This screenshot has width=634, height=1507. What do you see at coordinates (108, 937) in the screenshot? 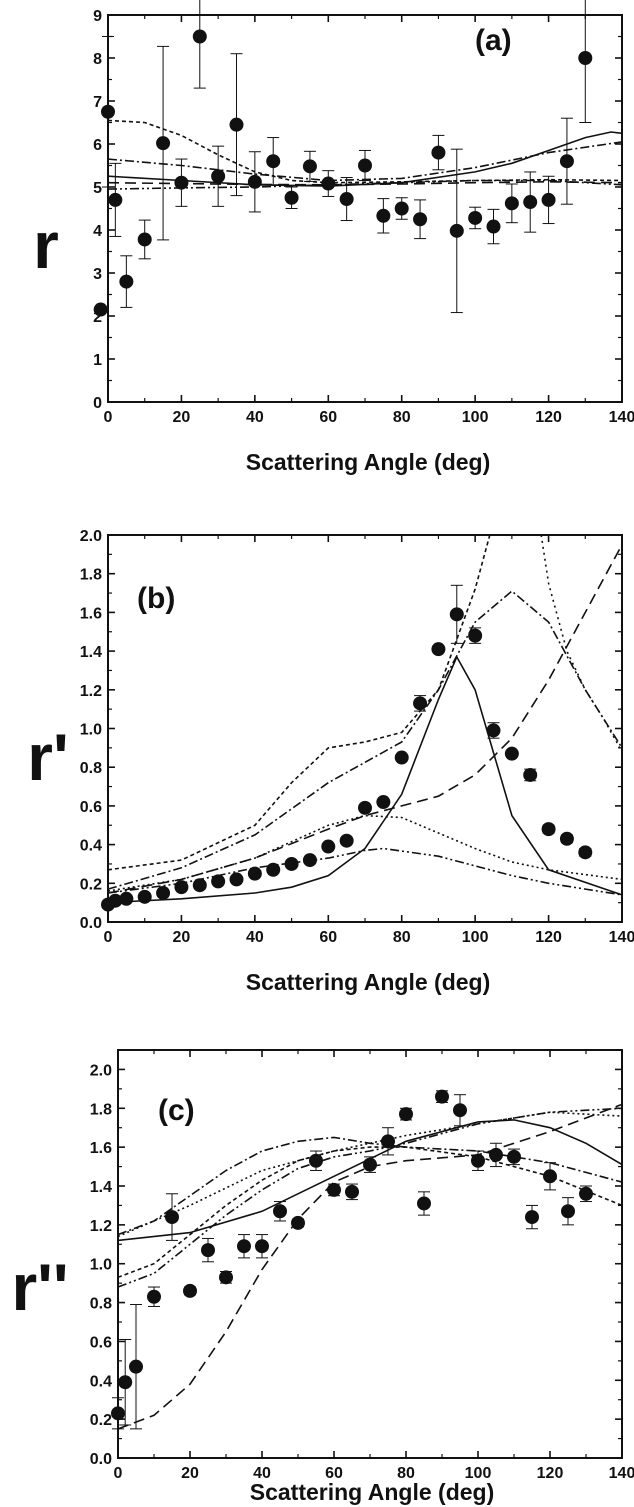
I see `x-tick-label: 0` at bounding box center [108, 937].